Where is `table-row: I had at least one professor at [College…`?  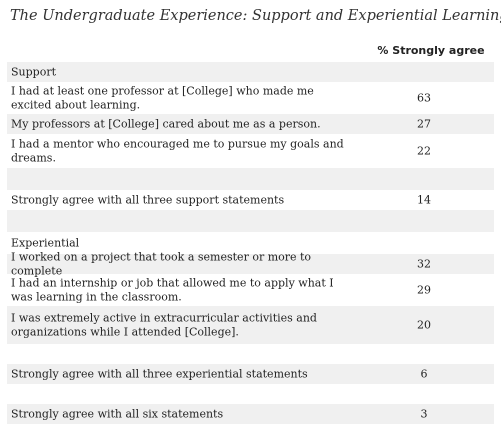
table-row: I had at least one professor at [College… is located at coordinates (250, 98).